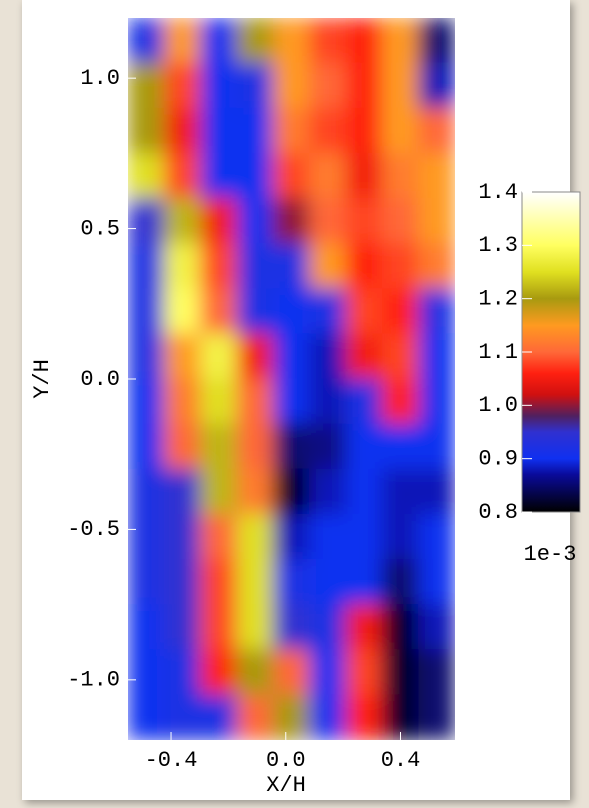  I want to click on colorbar-multiplier: 1e-3, so click(550, 554).